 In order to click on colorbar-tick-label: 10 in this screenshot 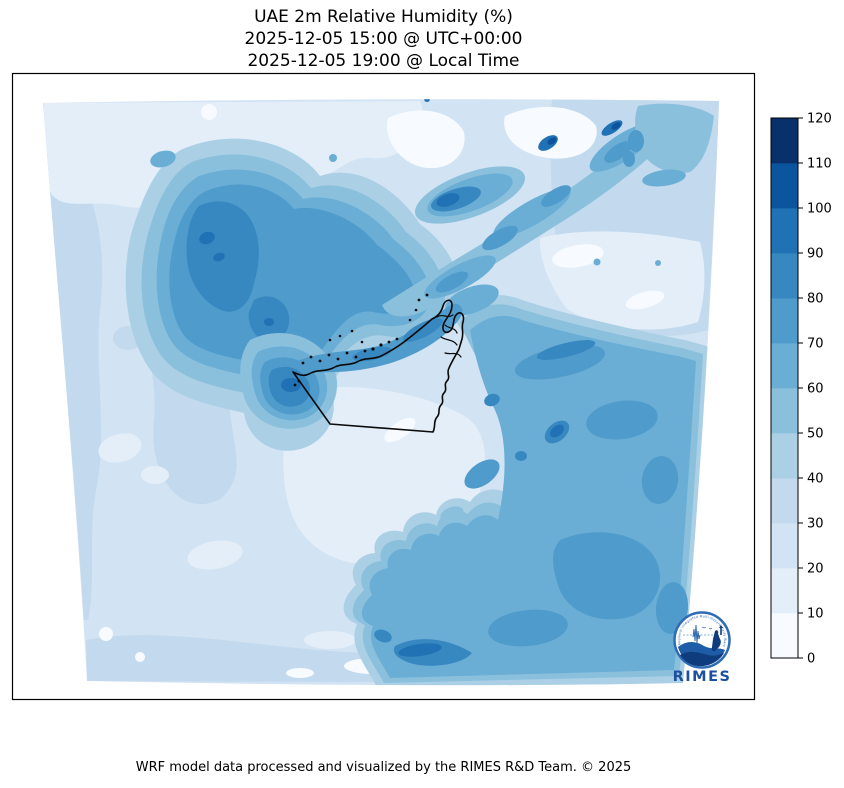, I will do `click(815, 614)`.